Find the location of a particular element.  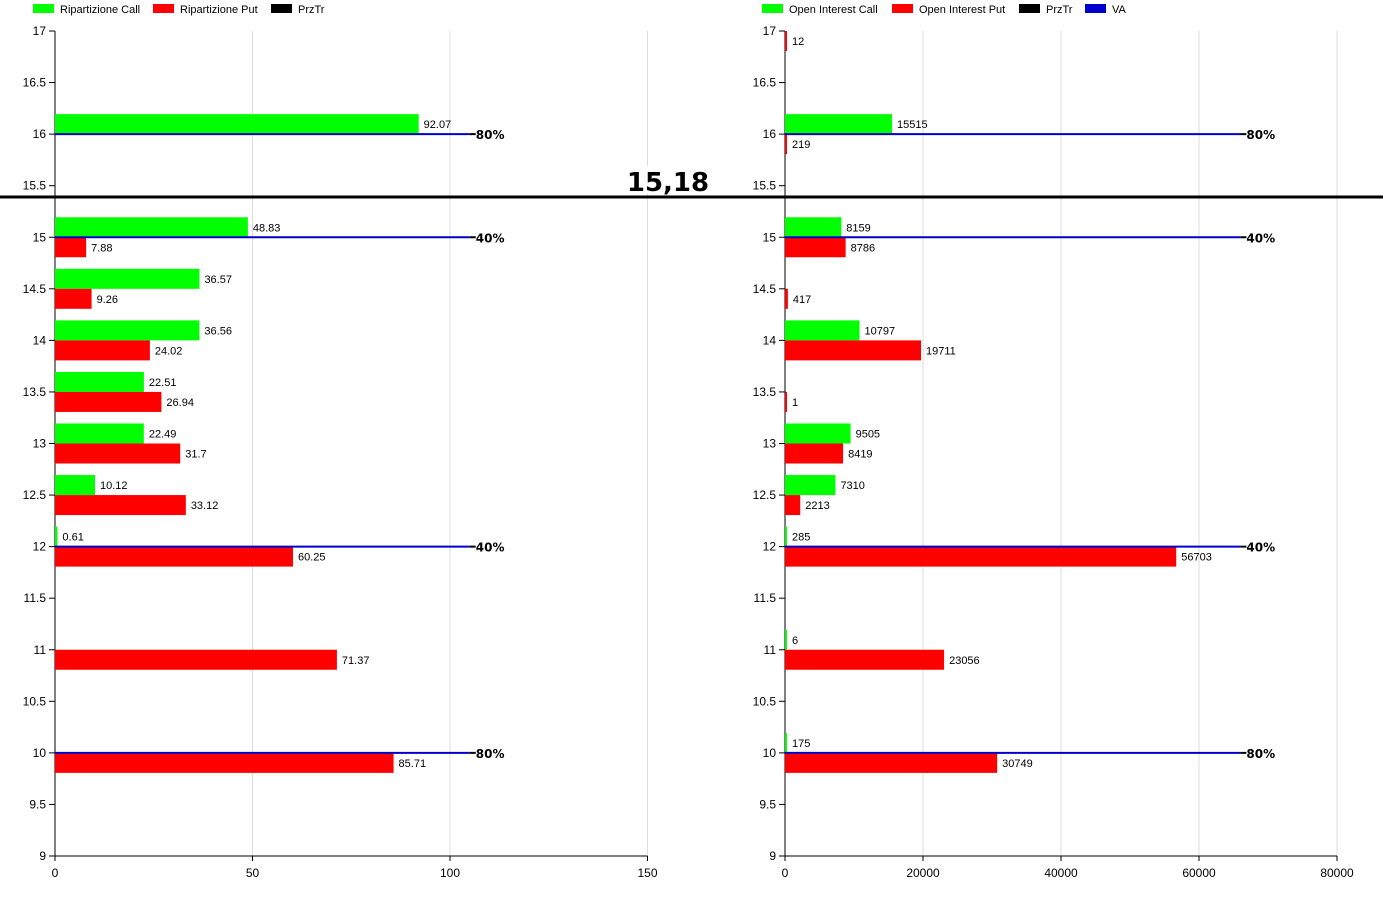

y-tick-label: 10.5 is located at coordinates (765, 701).